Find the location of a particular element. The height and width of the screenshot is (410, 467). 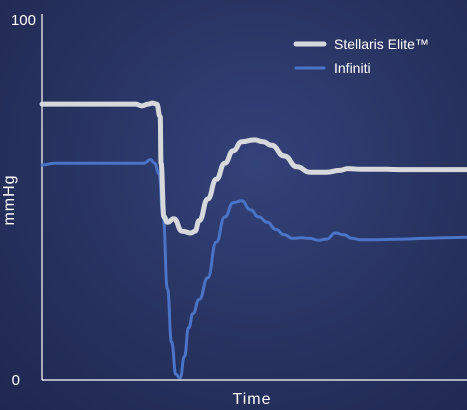

x-axis-label: Time is located at coordinates (252, 399).